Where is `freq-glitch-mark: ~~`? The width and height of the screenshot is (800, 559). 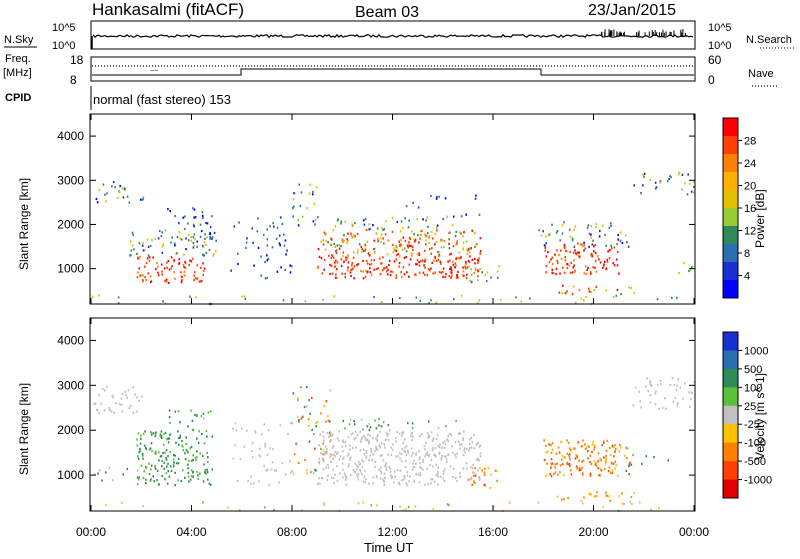
freq-glitch-mark: ~~ is located at coordinates (154, 71).